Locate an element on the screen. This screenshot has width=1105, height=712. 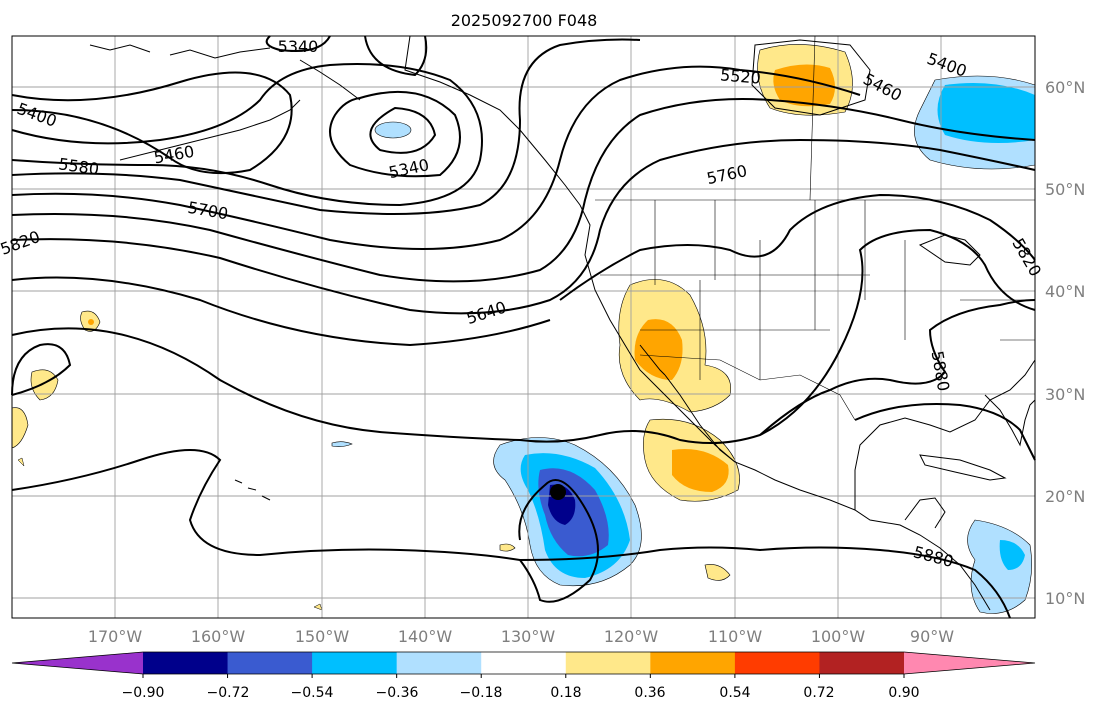
latitude-labels: 60°N 50°N 40°N 30°N 20°N 10°N is located at coordinates (1065, 343).